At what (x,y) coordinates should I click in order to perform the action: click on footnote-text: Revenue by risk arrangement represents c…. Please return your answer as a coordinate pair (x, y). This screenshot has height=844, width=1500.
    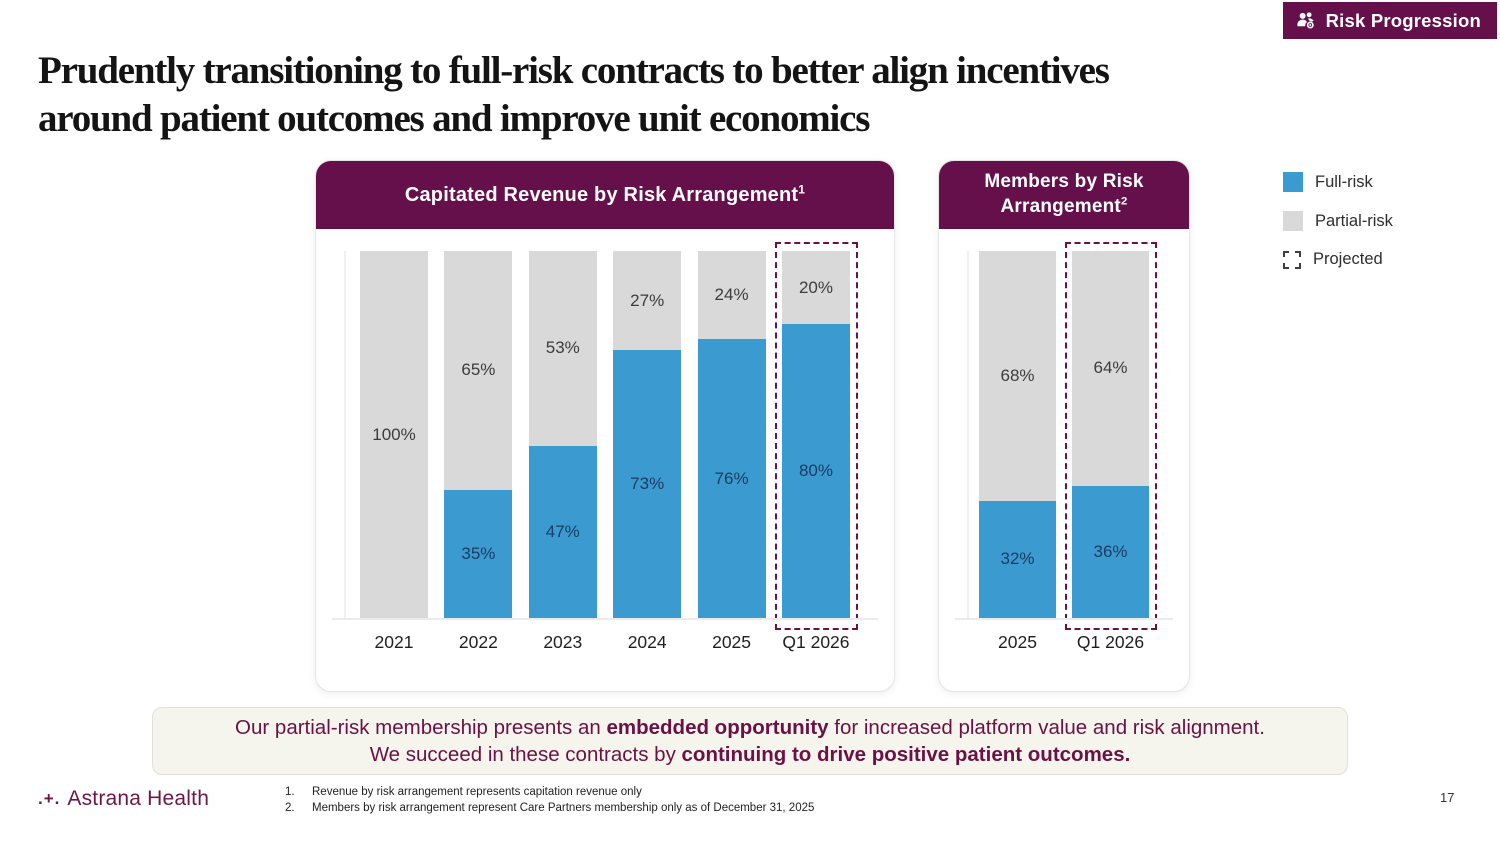
    Looking at the image, I should click on (477, 792).